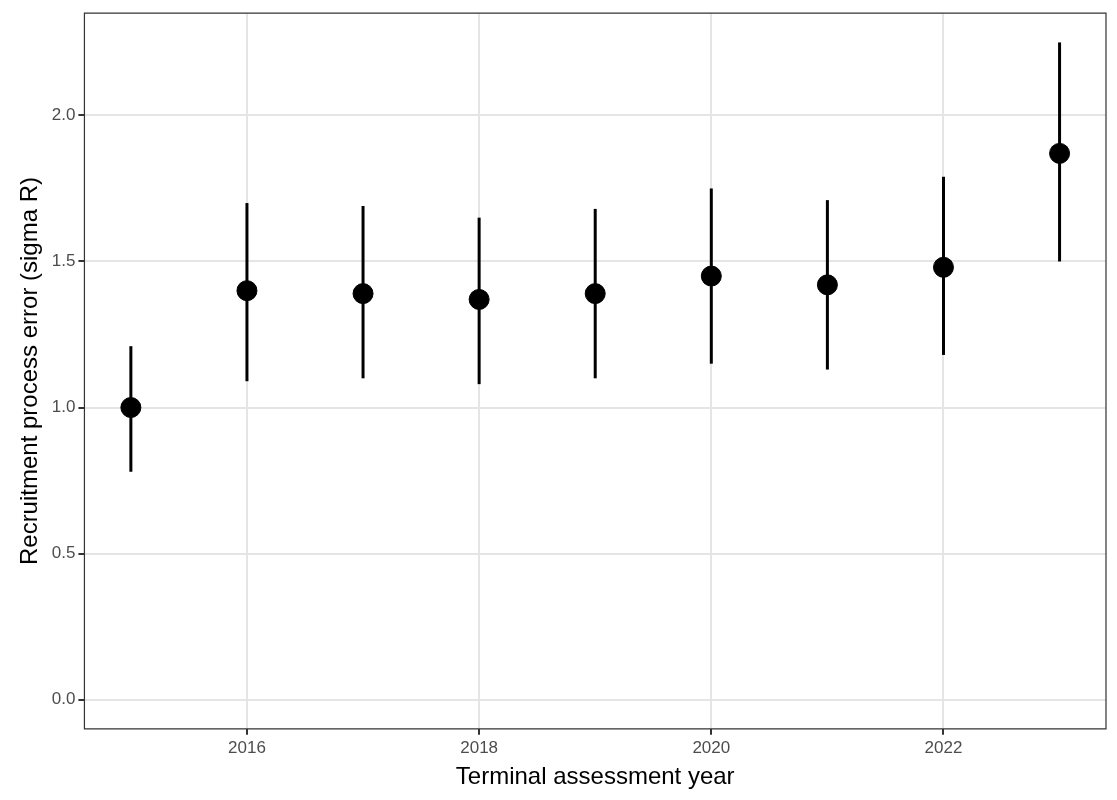  What do you see at coordinates (63, 553) in the screenshot?
I see `y-tick-label: 0.5` at bounding box center [63, 553].